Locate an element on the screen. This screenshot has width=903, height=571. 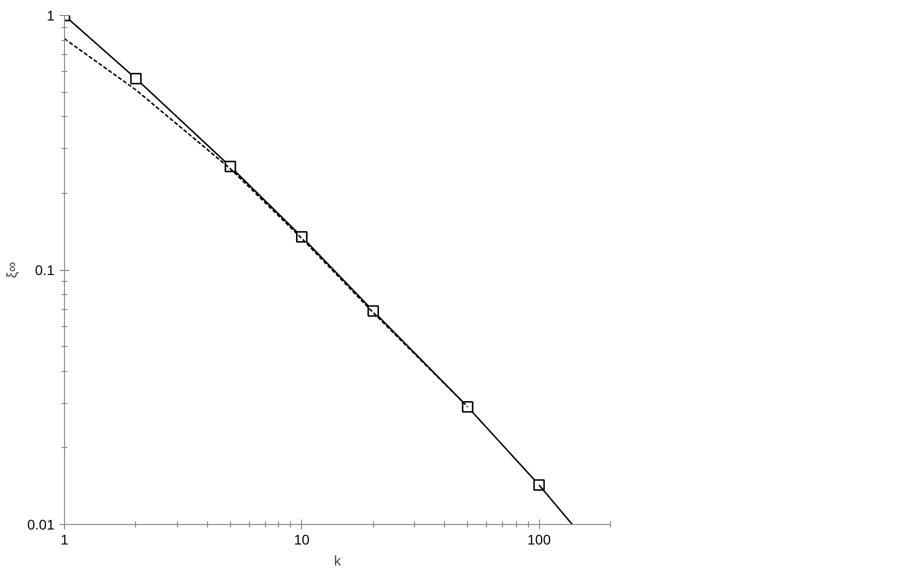
x-tick-label: 10 is located at coordinates (302, 540).